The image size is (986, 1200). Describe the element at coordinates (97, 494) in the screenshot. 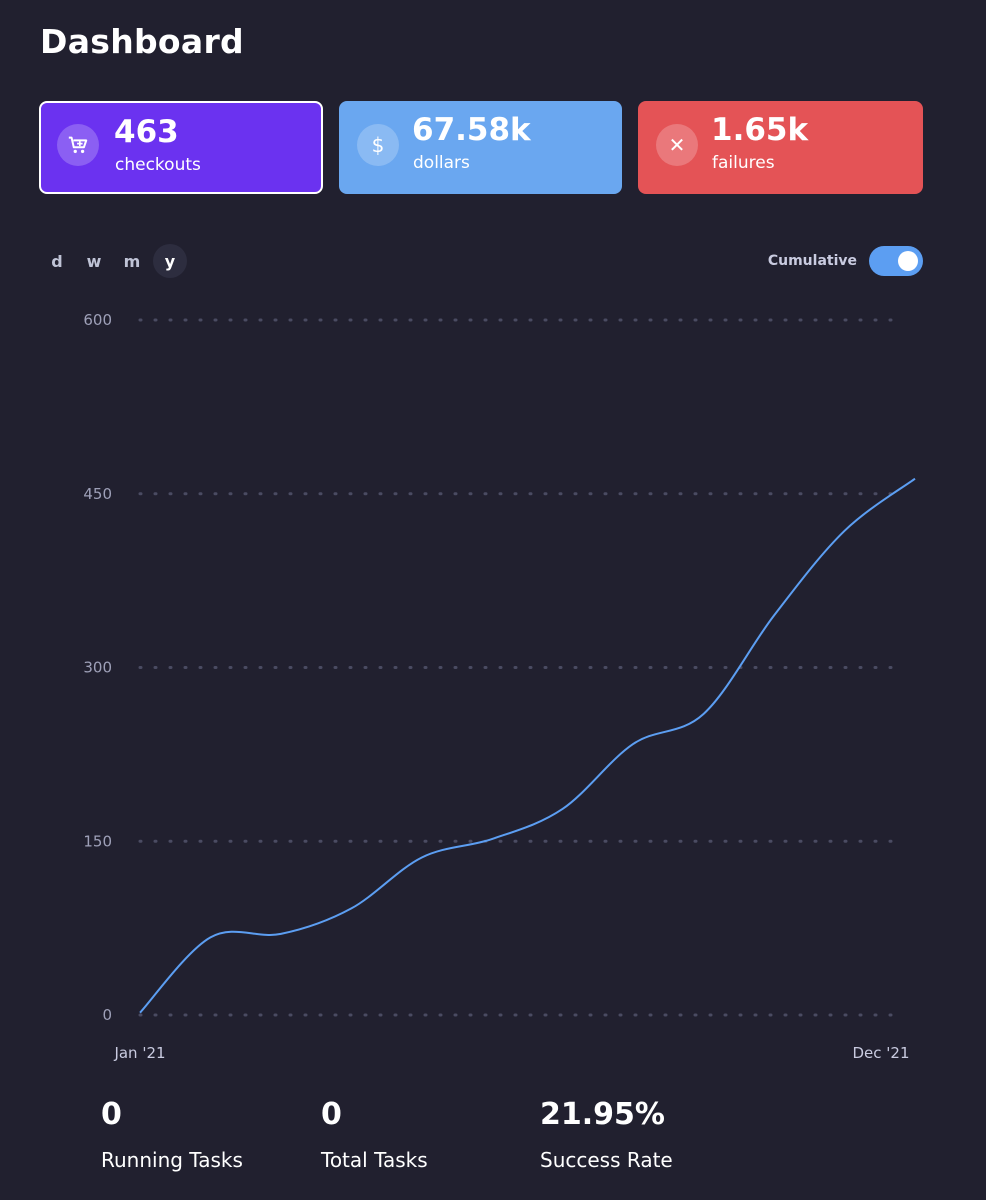

I see `y-tick-label: 450` at that location.